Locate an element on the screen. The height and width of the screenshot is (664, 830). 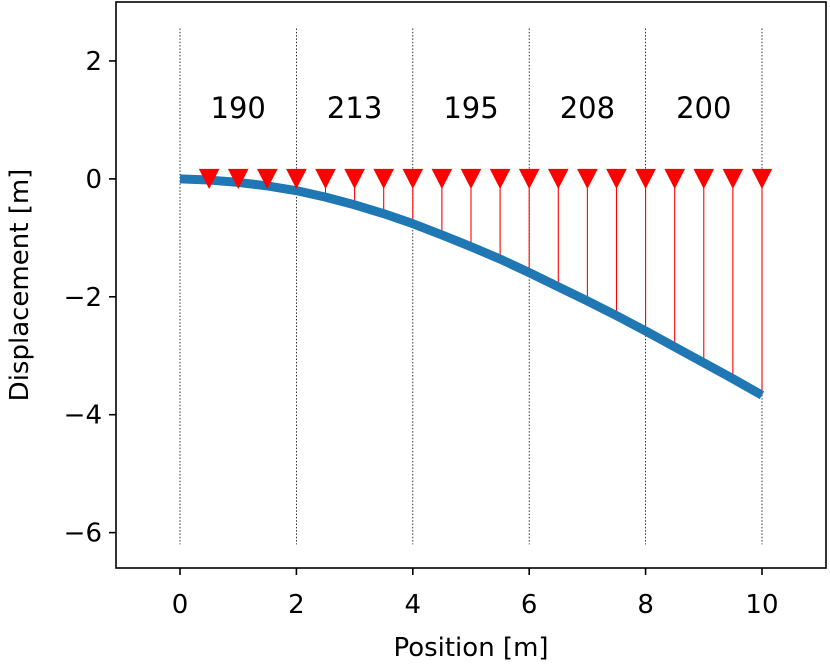
segment-label: 200 is located at coordinates (703, 108).